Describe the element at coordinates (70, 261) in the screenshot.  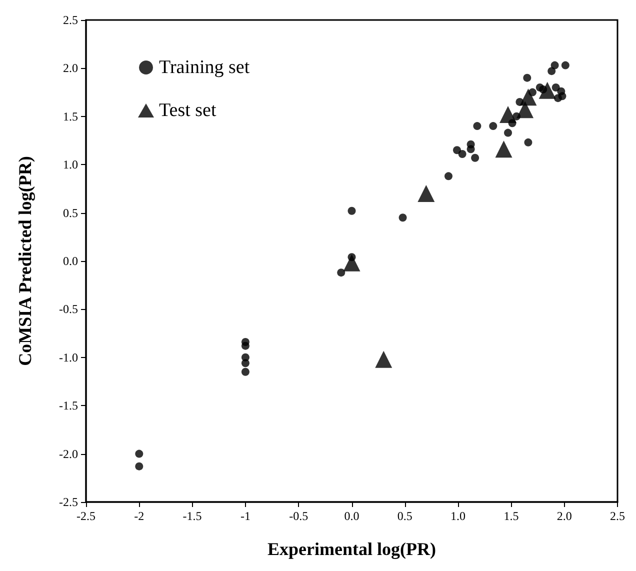
I see `y-tick-label: 0.0` at that location.